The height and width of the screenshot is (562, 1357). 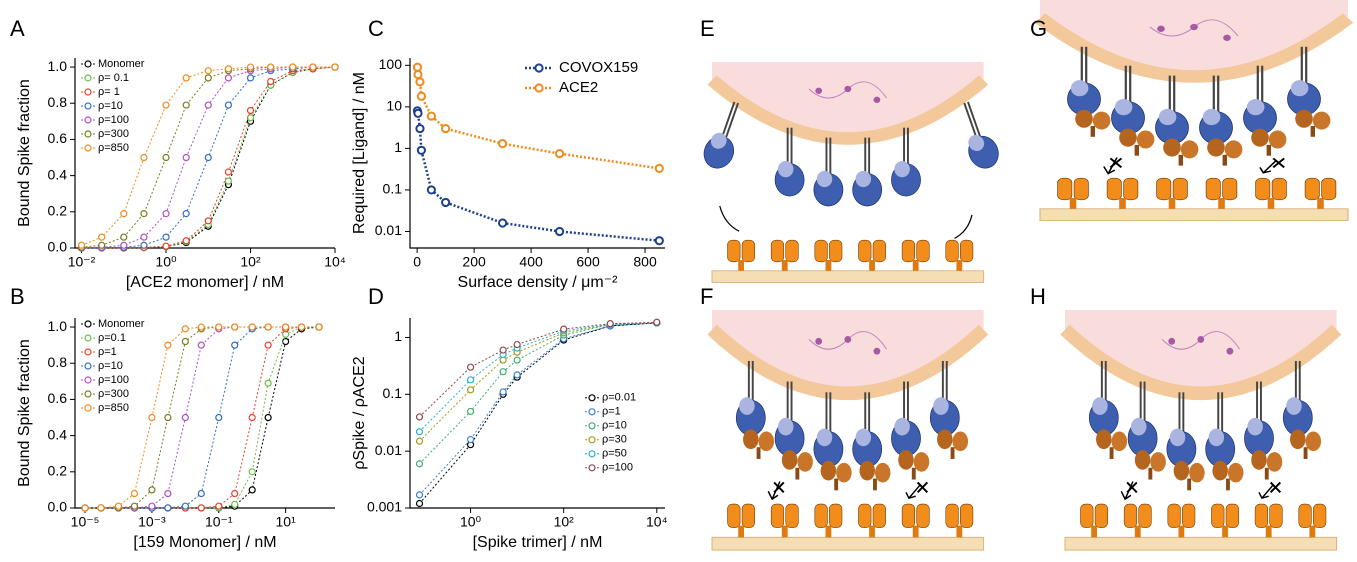 What do you see at coordinates (58, 211) in the screenshot?
I see `y-tick-label: 0.2` at bounding box center [58, 211].